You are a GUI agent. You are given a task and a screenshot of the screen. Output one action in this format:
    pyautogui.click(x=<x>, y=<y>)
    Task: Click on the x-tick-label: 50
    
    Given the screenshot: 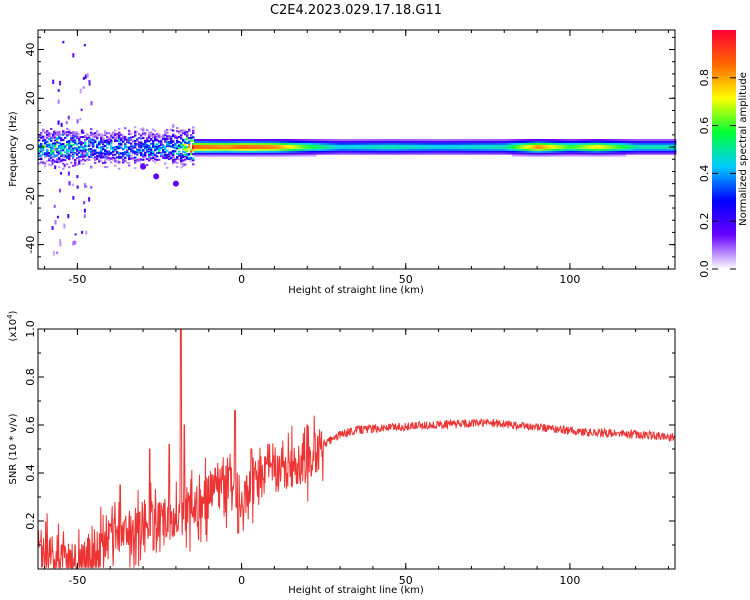 What is the action you would take?
    pyautogui.click(x=406, y=580)
    